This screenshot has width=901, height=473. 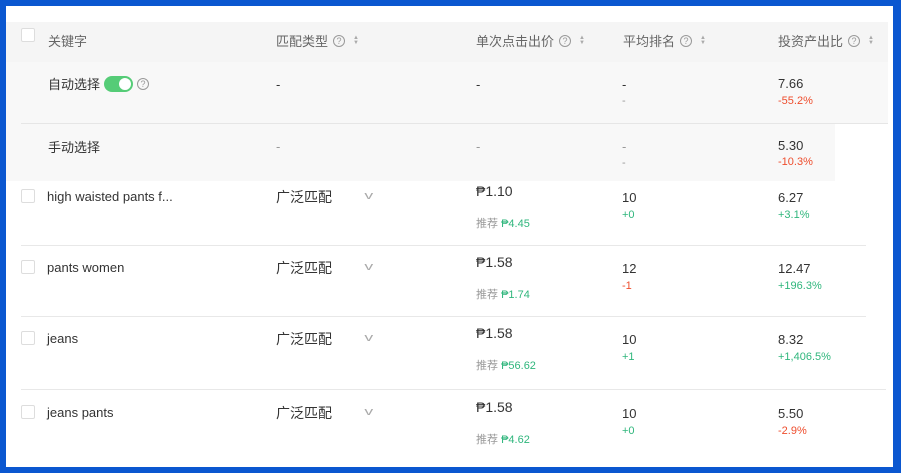 What do you see at coordinates (494, 191) in the screenshot?
I see `bid-value: ₱1.10` at bounding box center [494, 191].